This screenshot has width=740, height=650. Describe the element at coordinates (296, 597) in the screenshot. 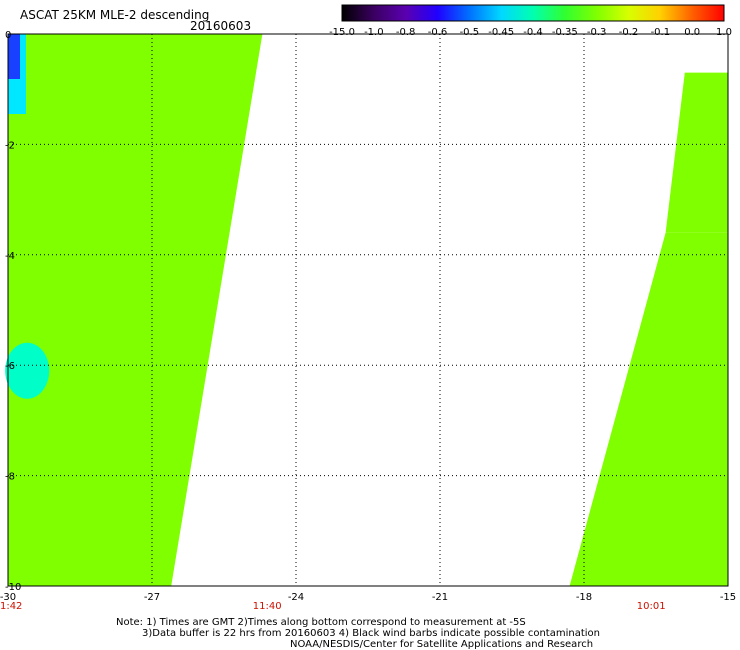

I see `x-tick-label: -24` at that location.